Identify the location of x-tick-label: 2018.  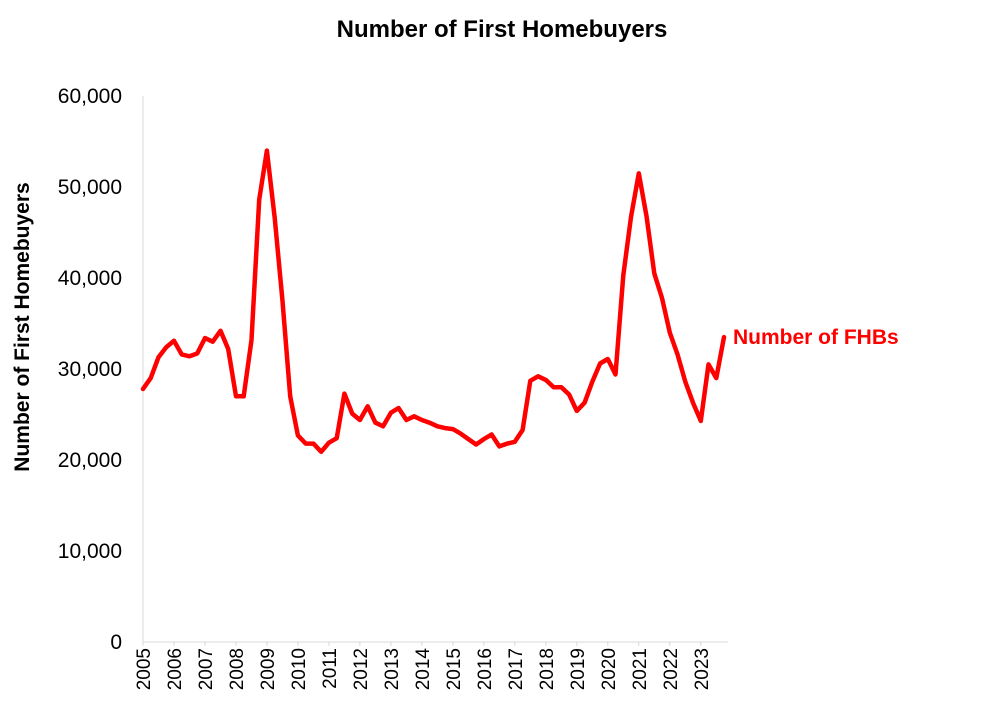
(547, 669).